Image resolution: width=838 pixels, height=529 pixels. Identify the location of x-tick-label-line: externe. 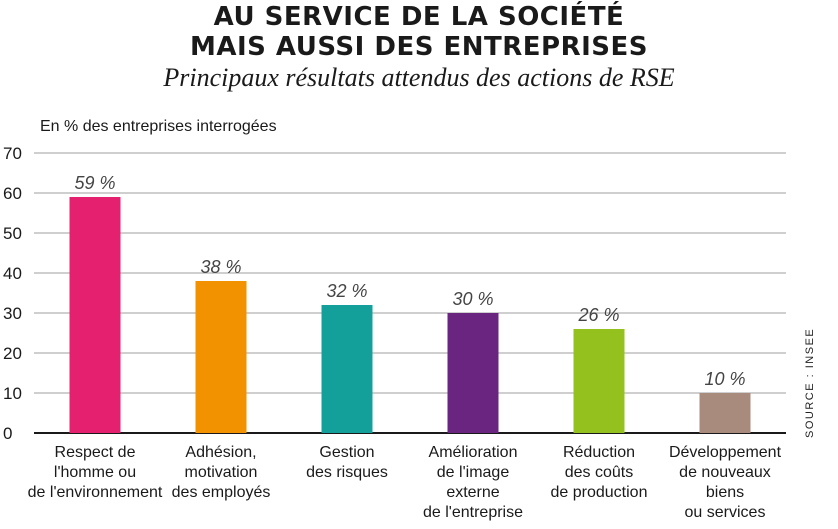
(473, 492).